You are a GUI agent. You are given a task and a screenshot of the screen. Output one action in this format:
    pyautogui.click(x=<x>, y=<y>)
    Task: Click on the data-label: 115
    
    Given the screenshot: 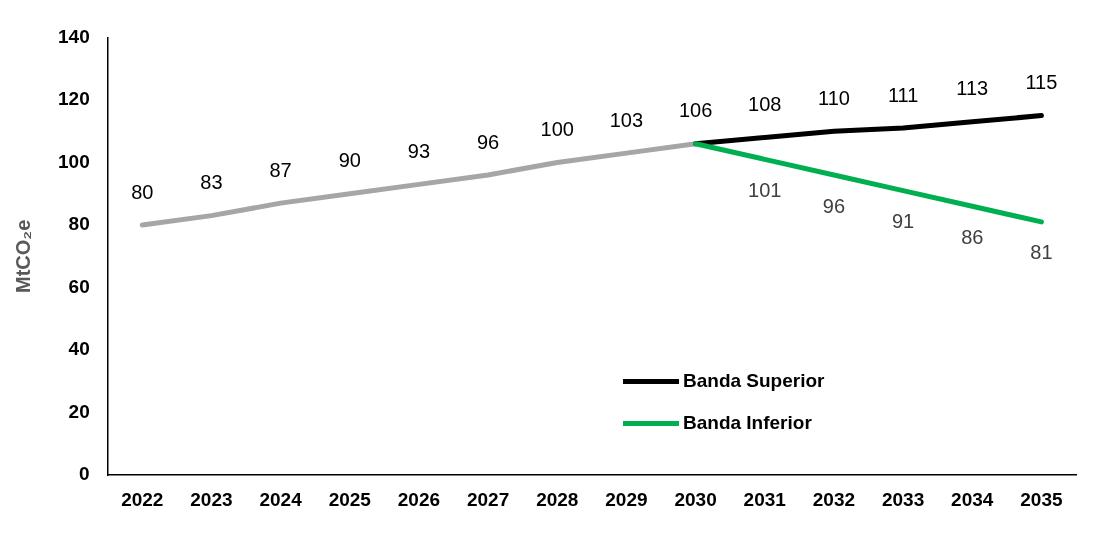 What is the action you would take?
    pyautogui.click(x=1041, y=82)
    